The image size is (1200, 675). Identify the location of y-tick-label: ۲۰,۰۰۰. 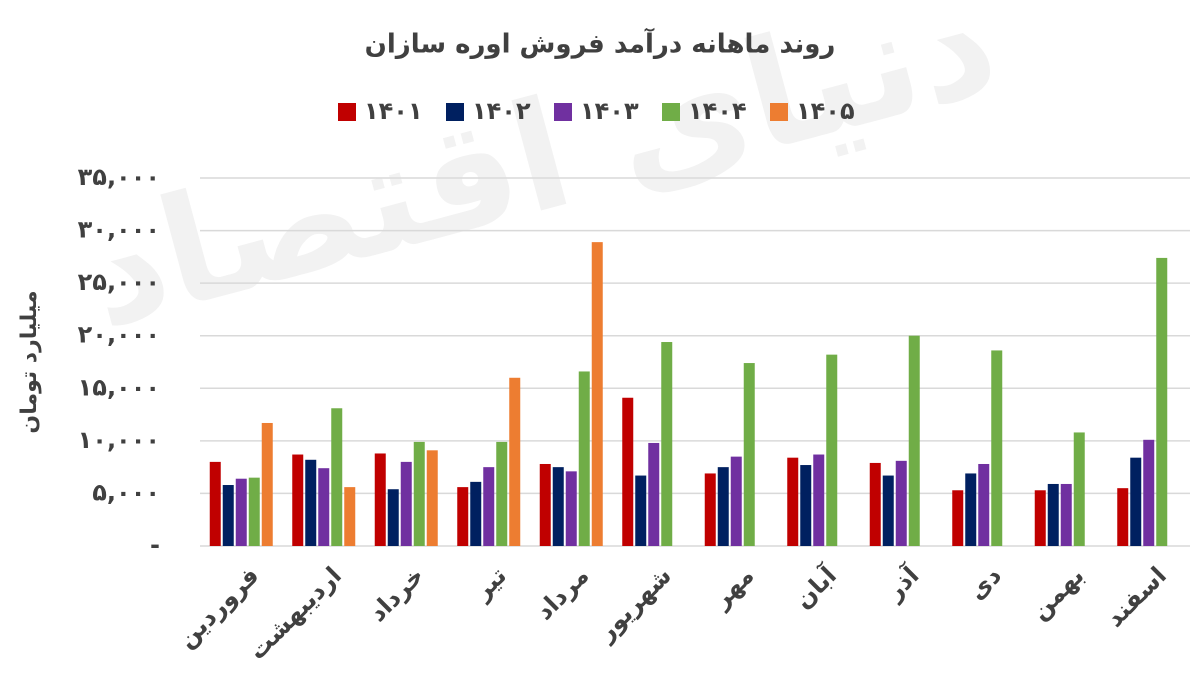
(119, 335).